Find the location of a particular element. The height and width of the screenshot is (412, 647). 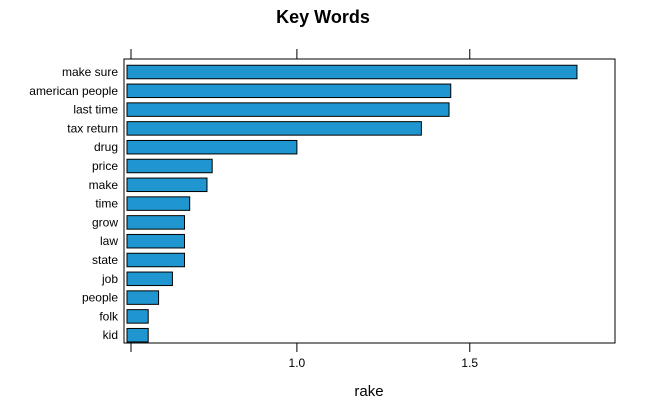

bar-law is located at coordinates (156, 241).